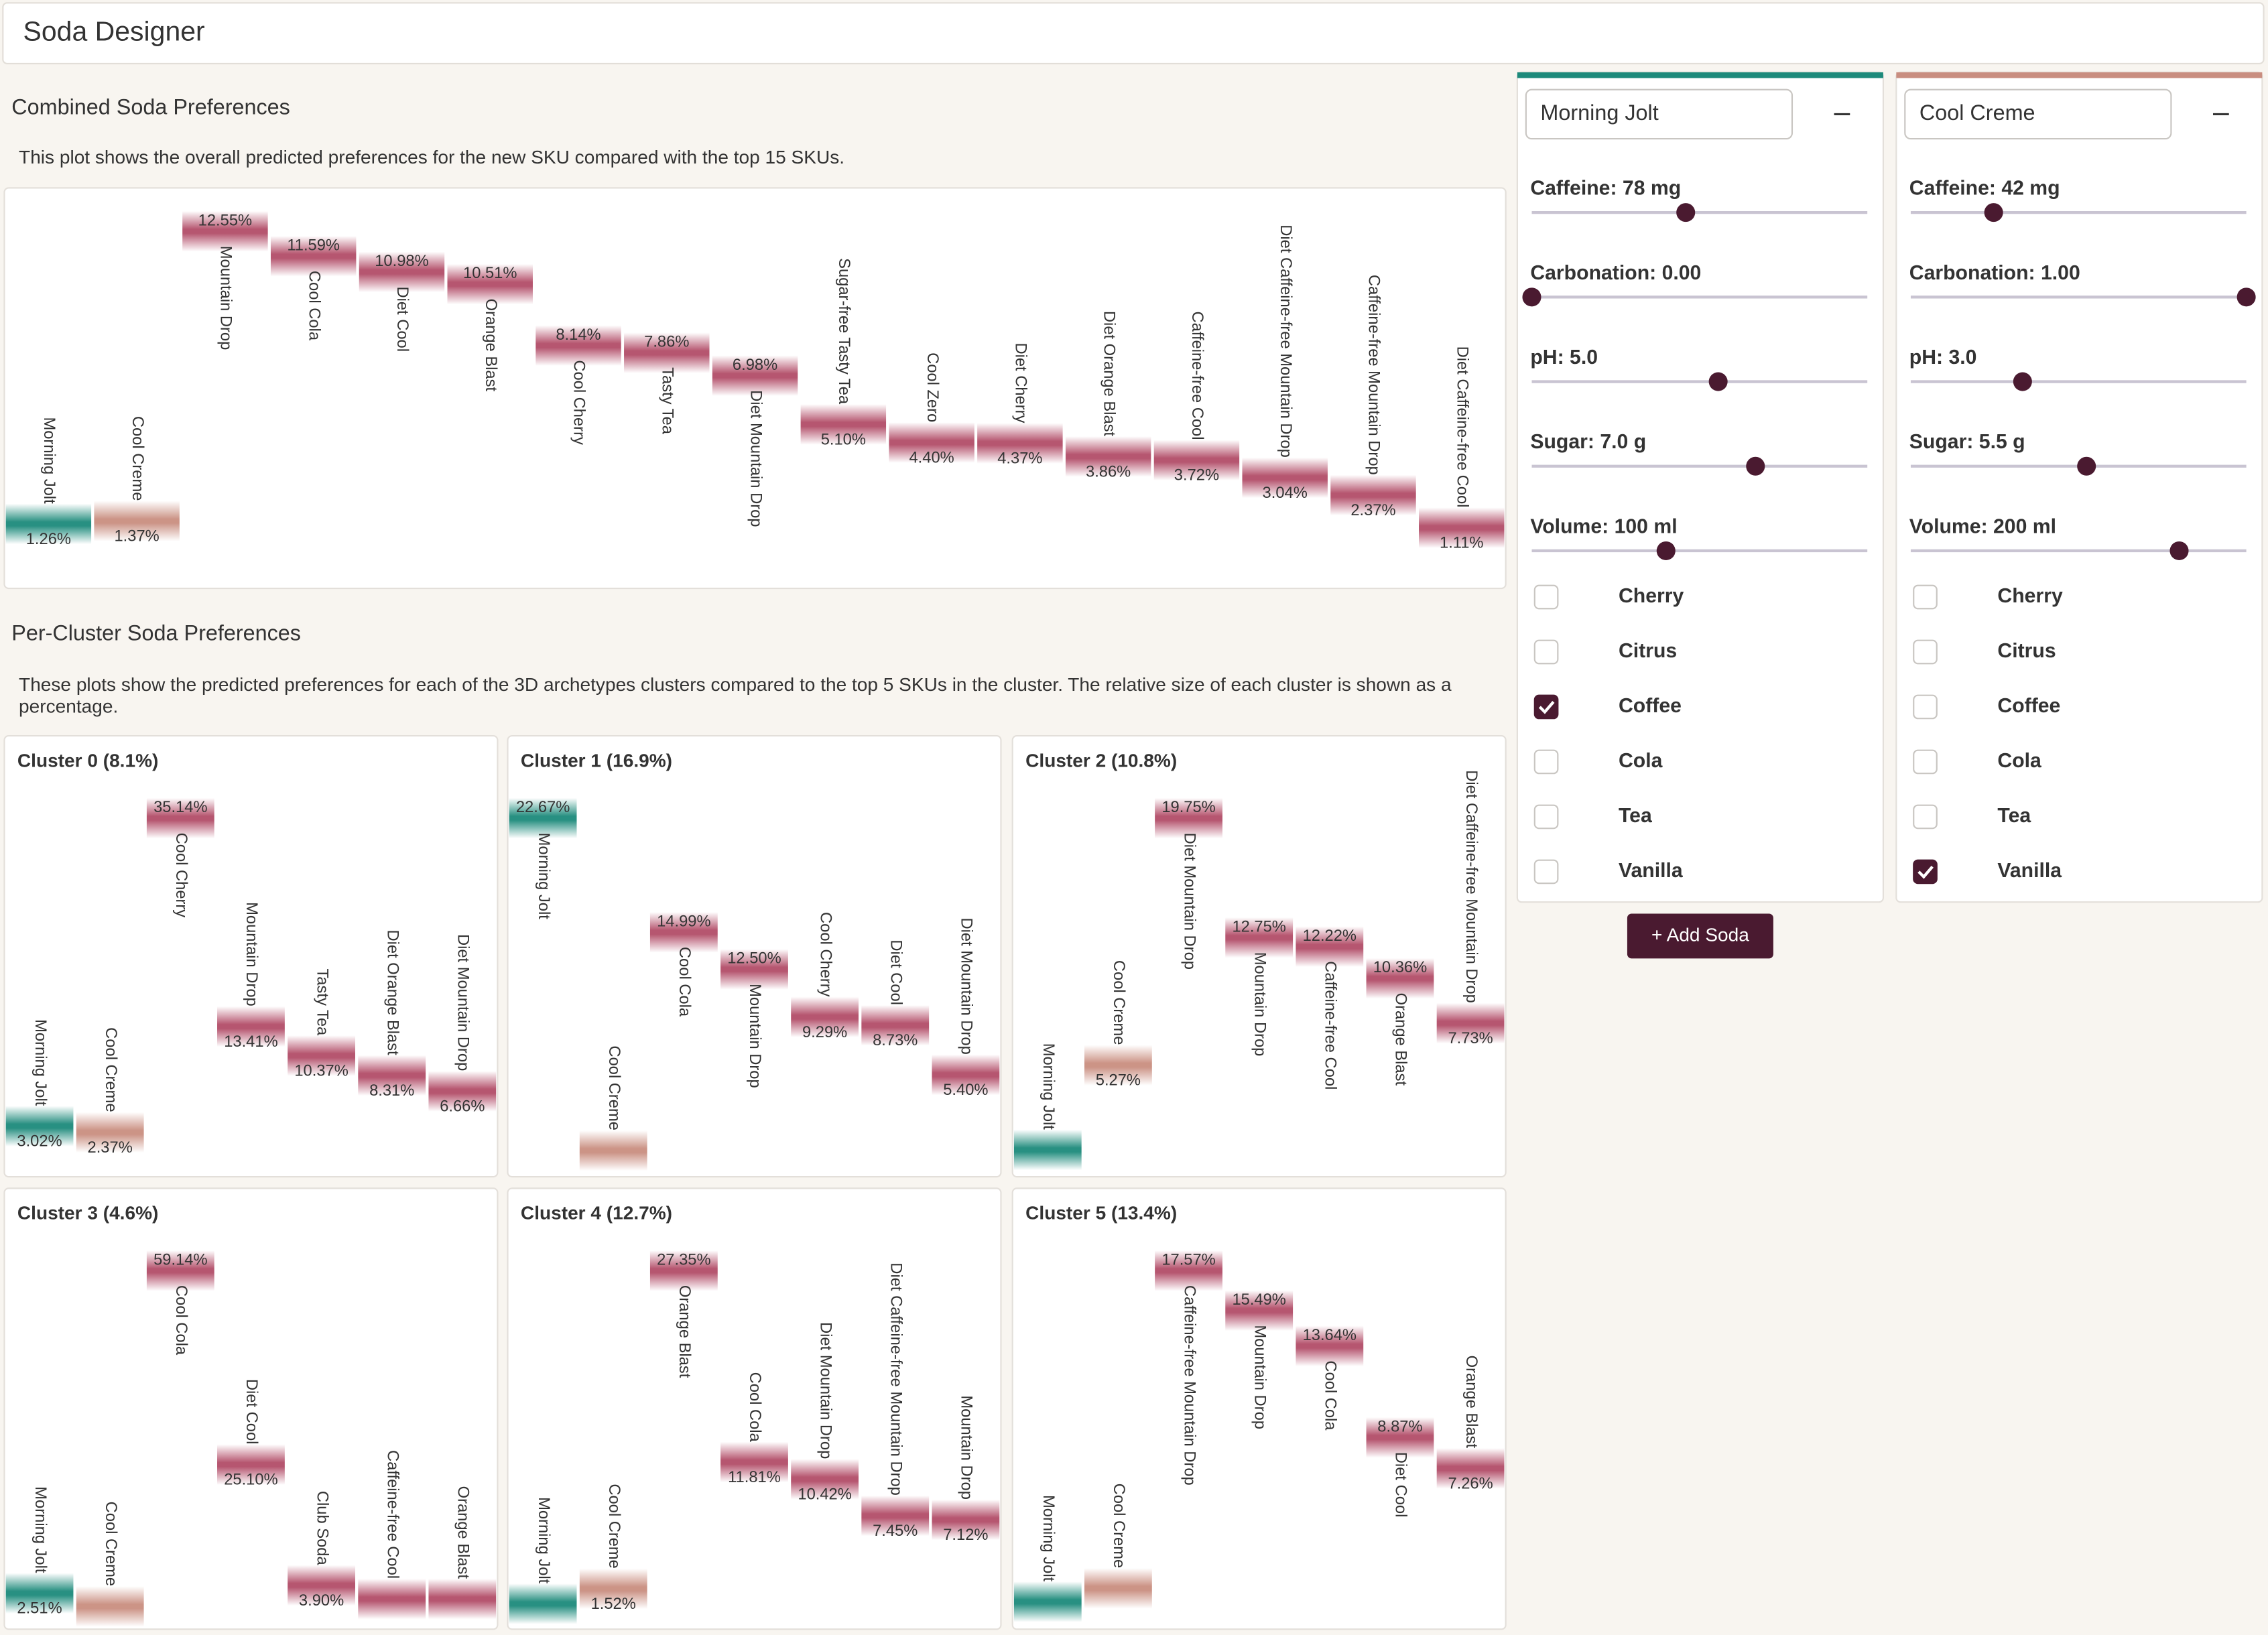 The width and height of the screenshot is (2268, 1635). Describe the element at coordinates (1977, 113) in the screenshot. I see `name-input-text: Cool Creme` at that location.